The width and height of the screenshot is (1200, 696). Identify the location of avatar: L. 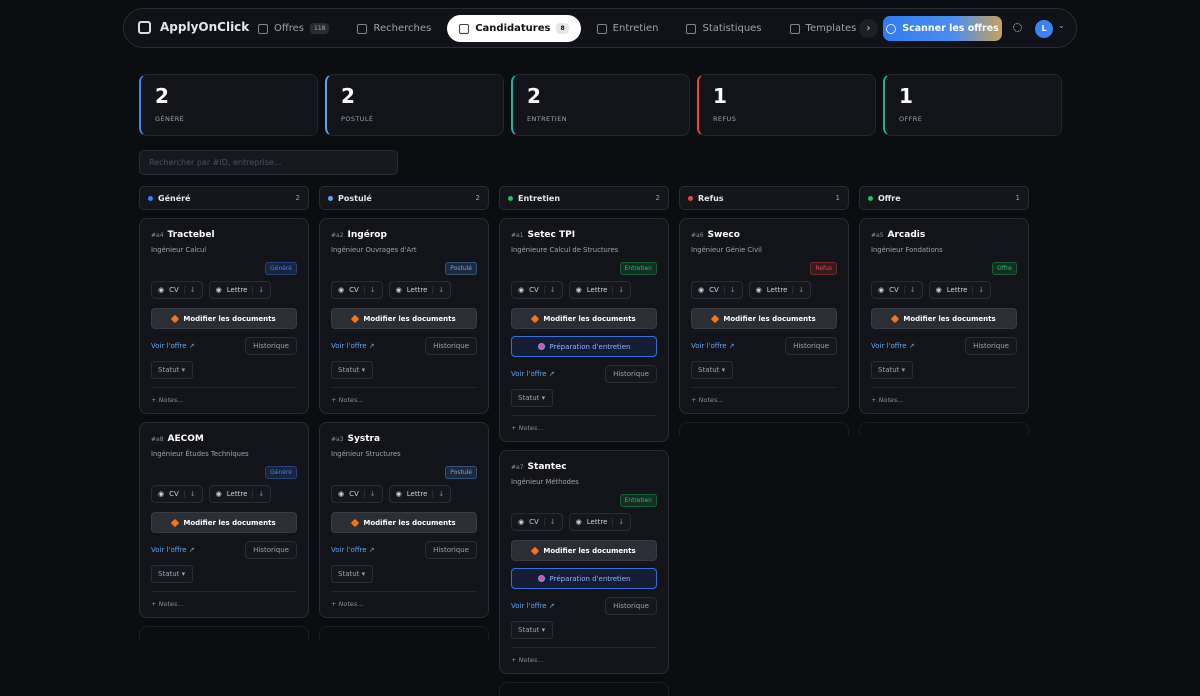
(1044, 29).